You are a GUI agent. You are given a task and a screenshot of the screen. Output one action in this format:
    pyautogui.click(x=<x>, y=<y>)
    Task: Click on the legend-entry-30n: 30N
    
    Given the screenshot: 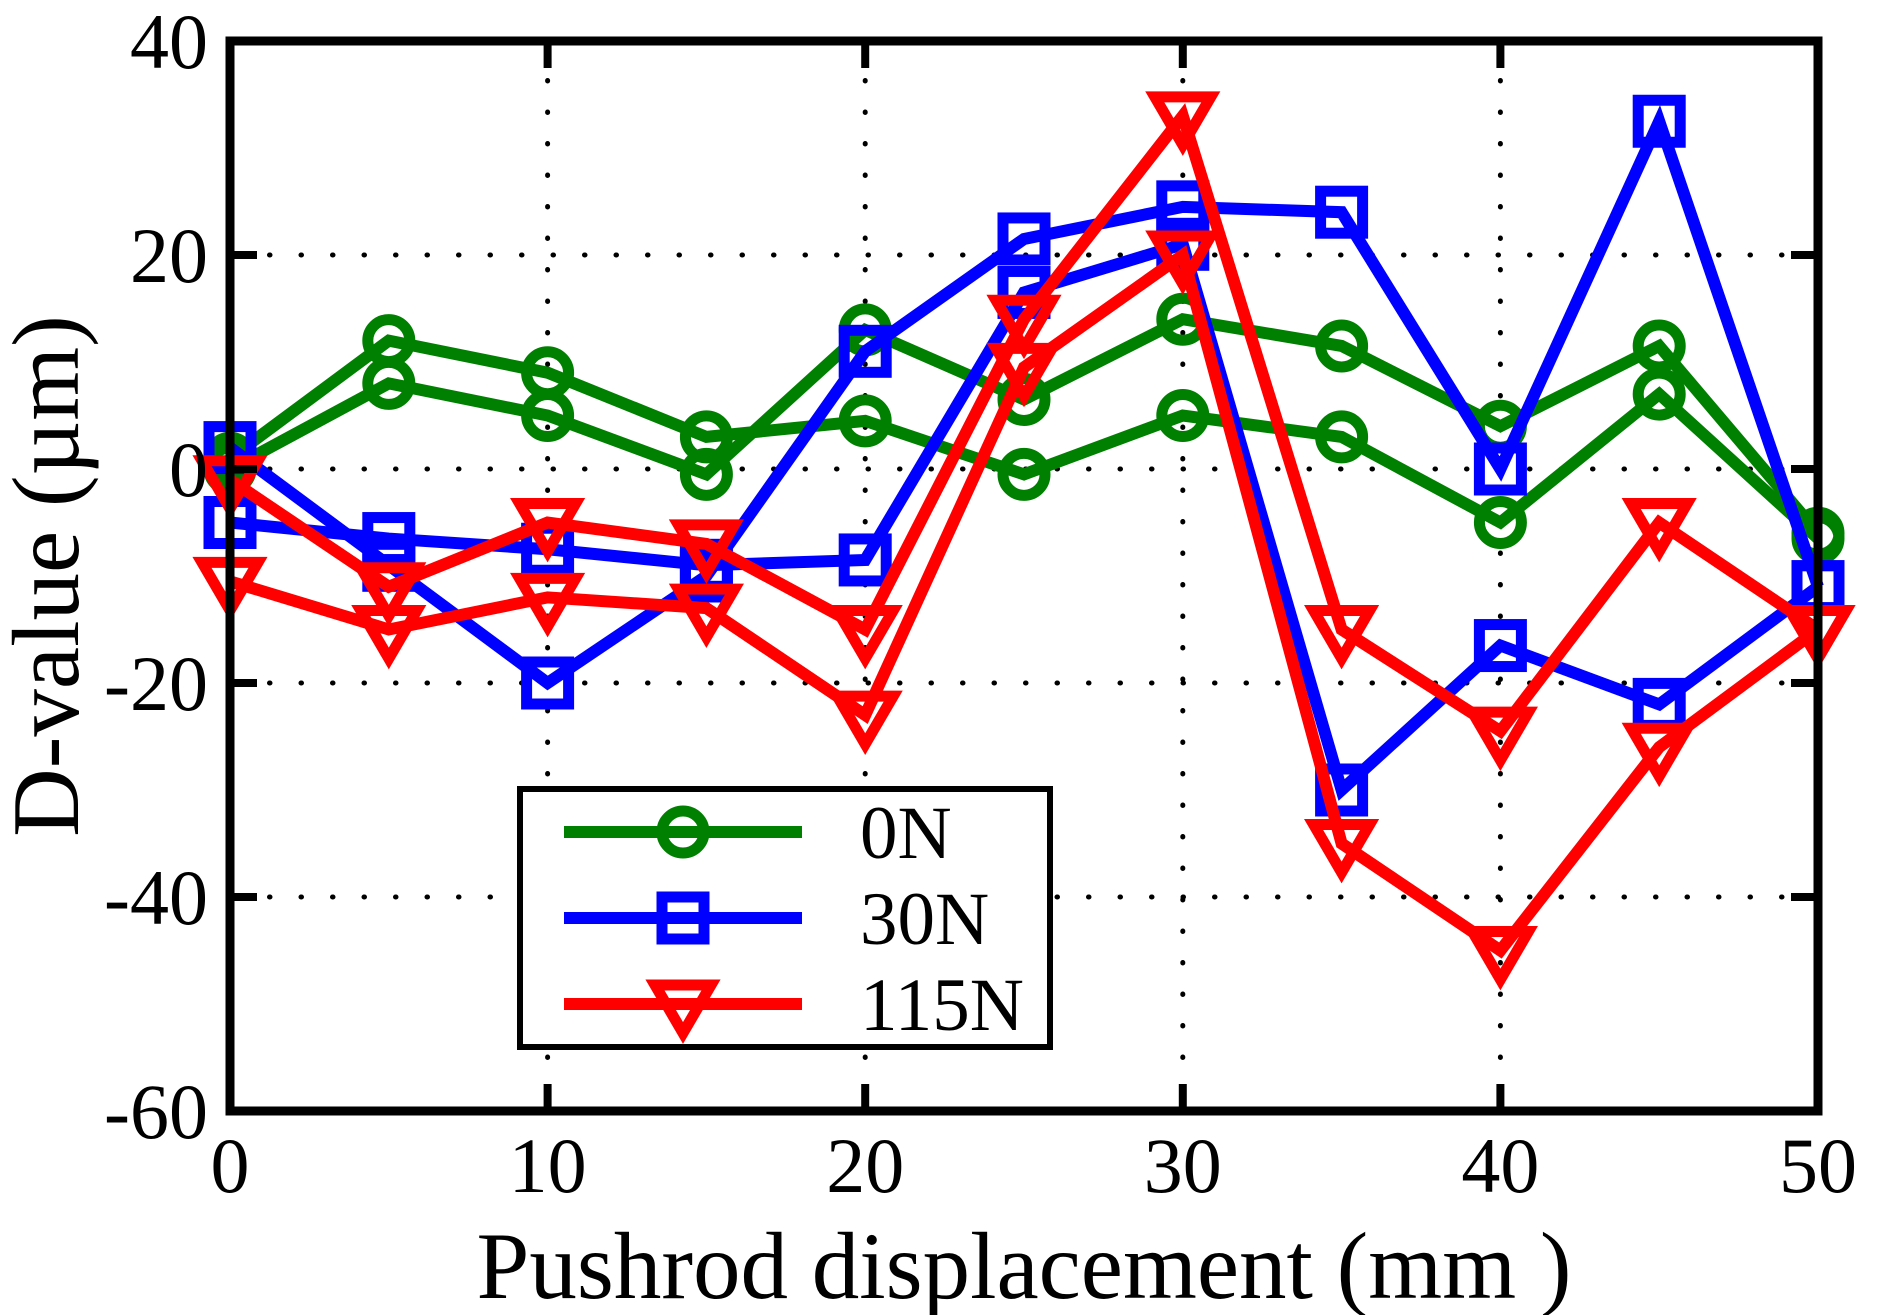 What is the action you would take?
    pyautogui.click(x=776, y=919)
    